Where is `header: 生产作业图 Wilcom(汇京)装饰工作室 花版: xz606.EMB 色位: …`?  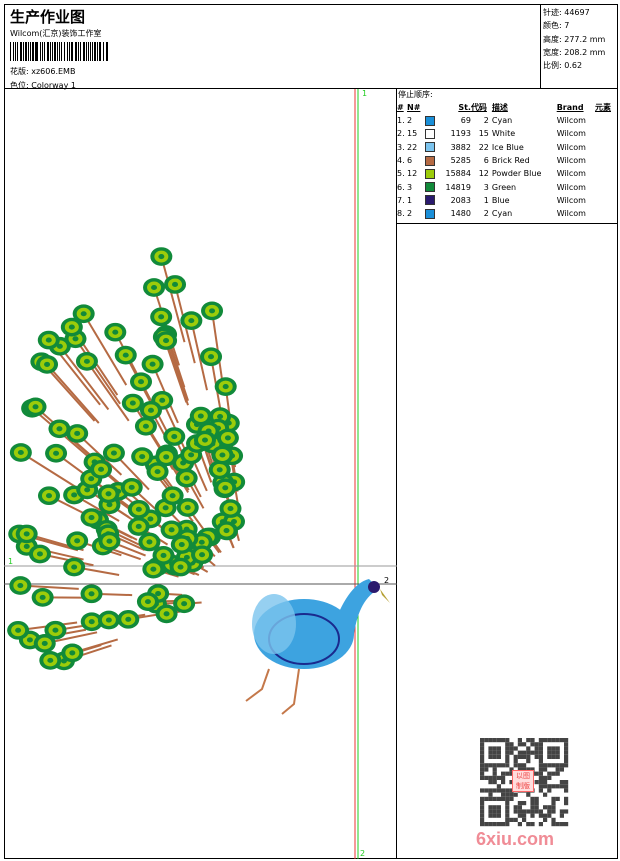
header: 生产作业图 Wilcom(汇京)装饰工作室 花版: xz606.EMB 色位: … is located at coordinates (311, 46).